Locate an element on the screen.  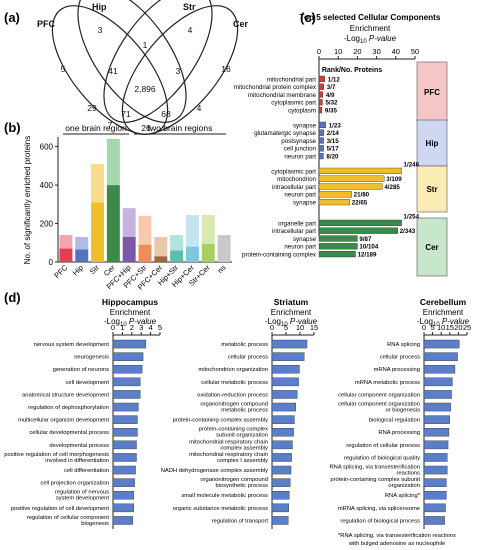
c-rank-label: 2/14 is located at coordinates (333, 133).